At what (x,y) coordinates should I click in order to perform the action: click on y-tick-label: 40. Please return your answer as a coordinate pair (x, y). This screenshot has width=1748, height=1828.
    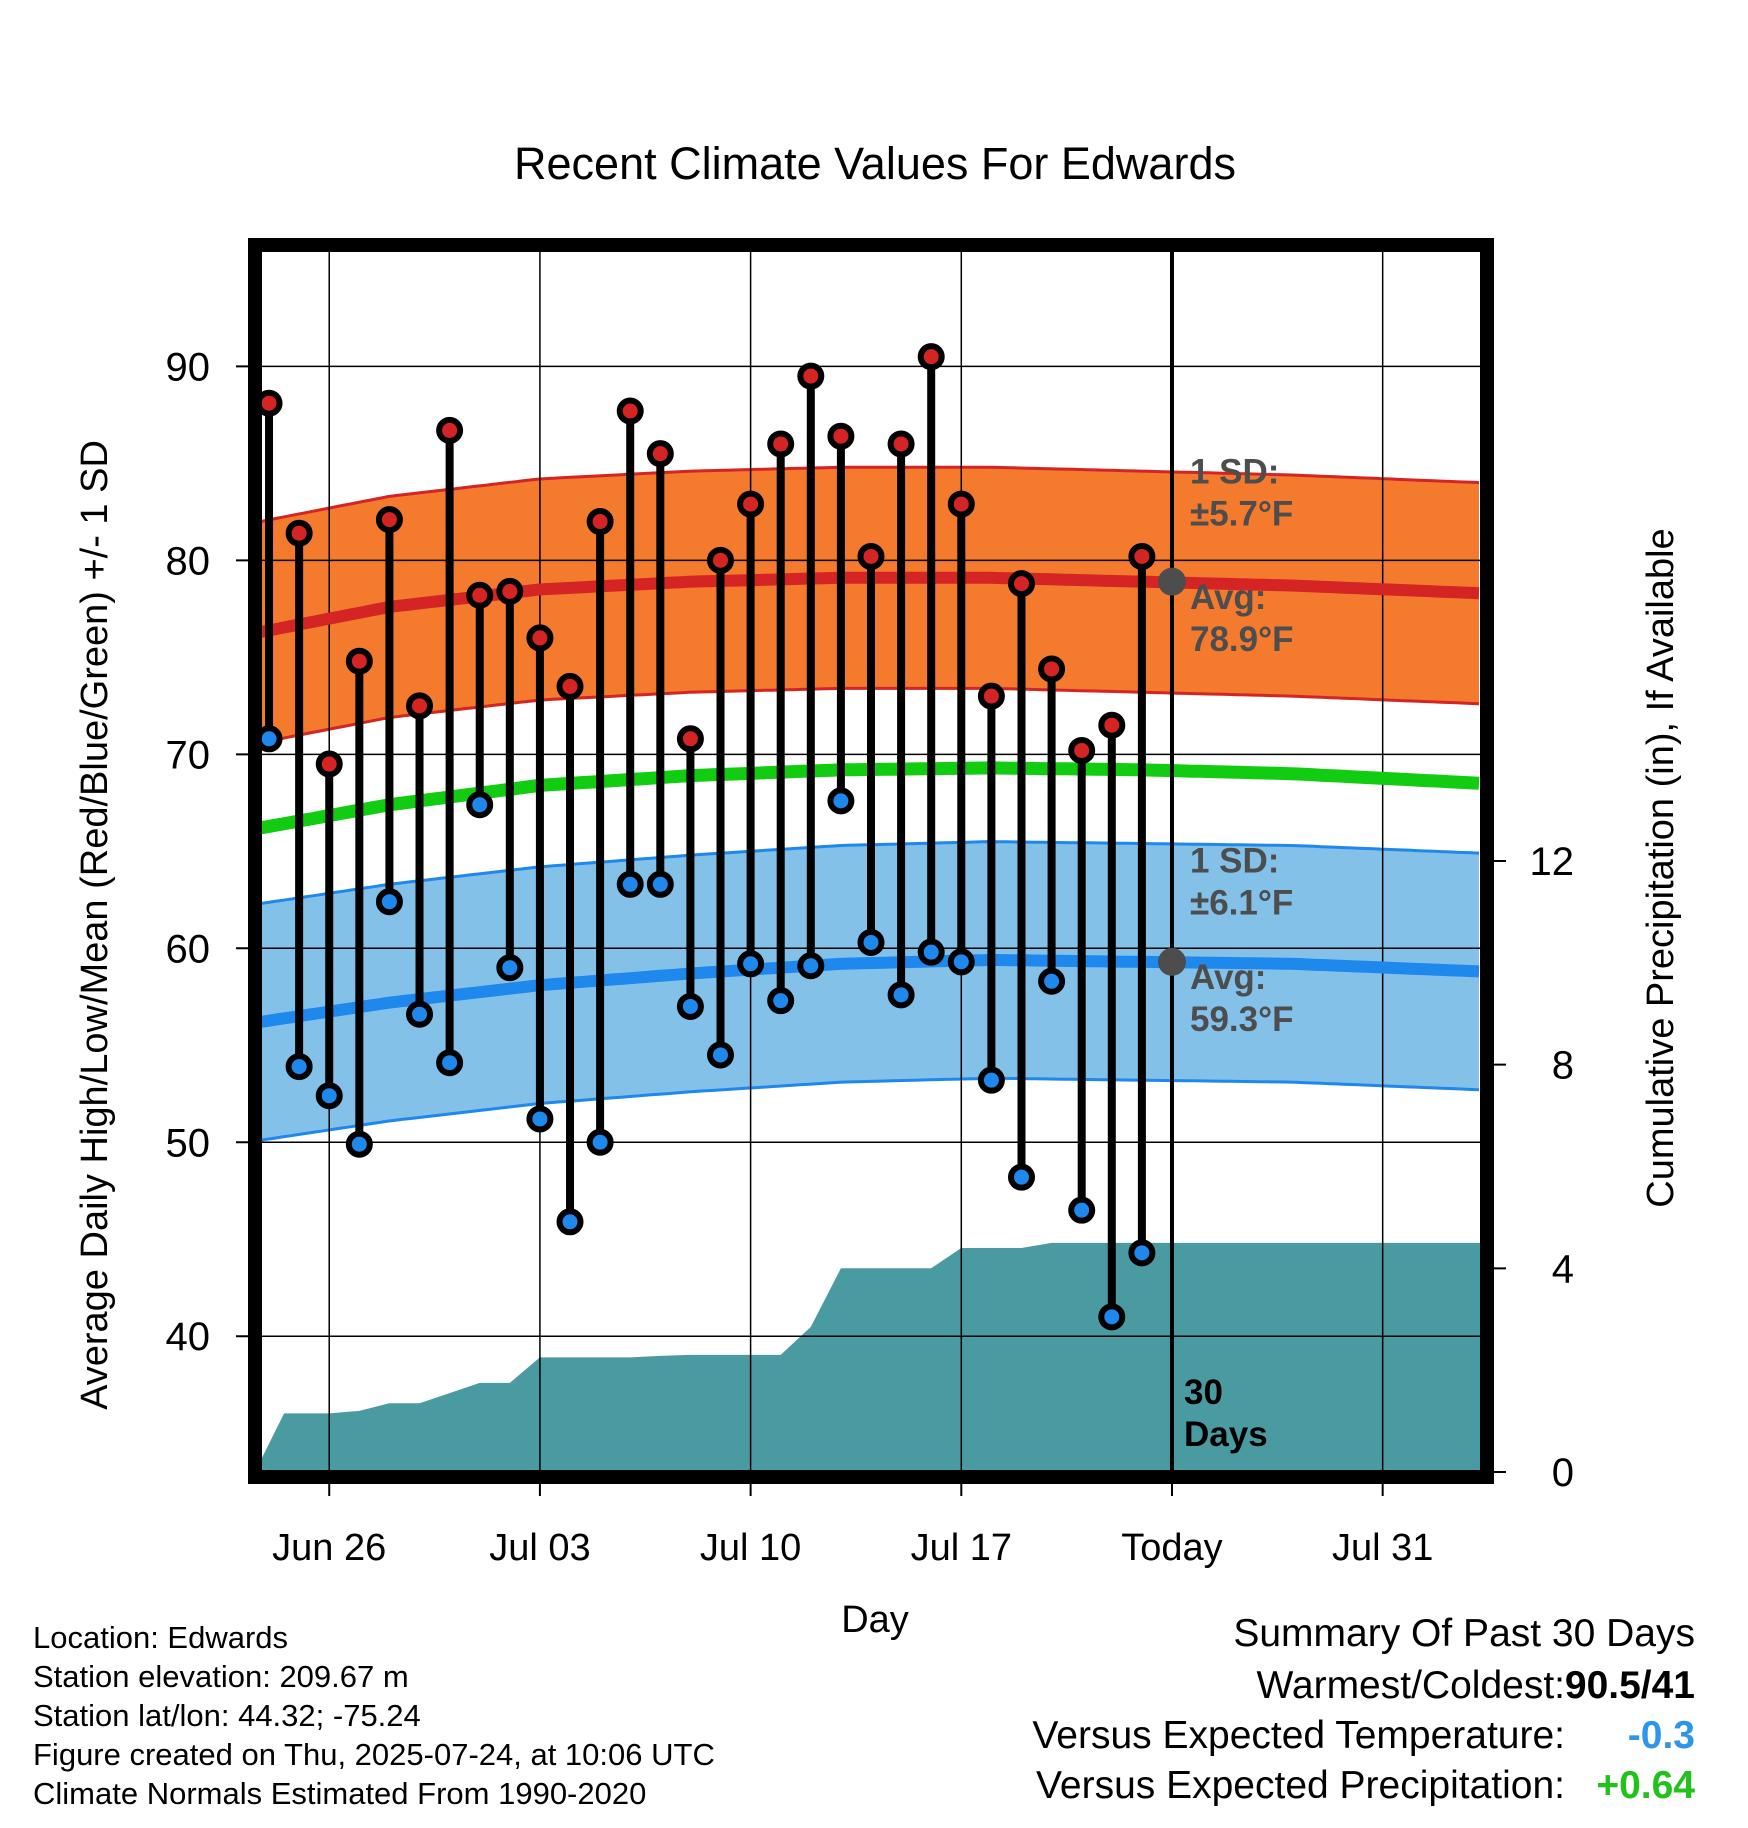
    Looking at the image, I should click on (188, 1337).